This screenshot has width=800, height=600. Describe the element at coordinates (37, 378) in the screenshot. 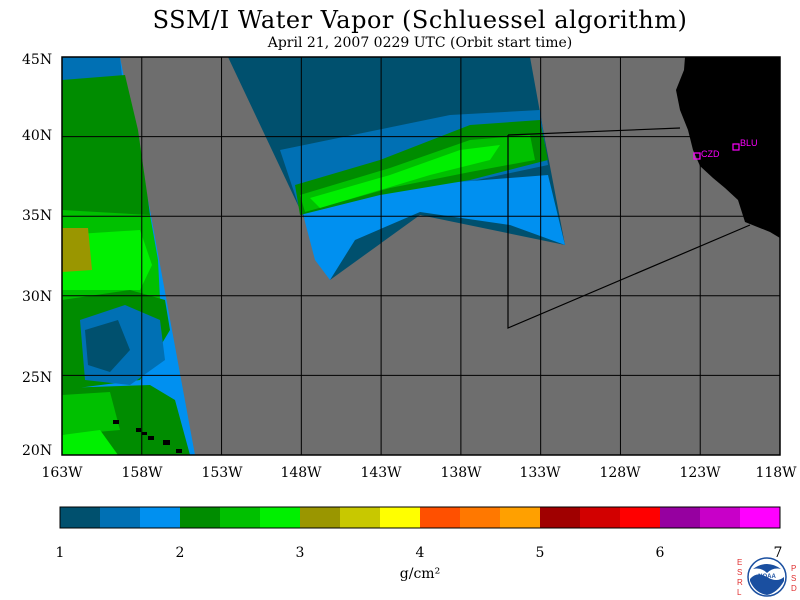

I see `lat-label: 25N` at that location.